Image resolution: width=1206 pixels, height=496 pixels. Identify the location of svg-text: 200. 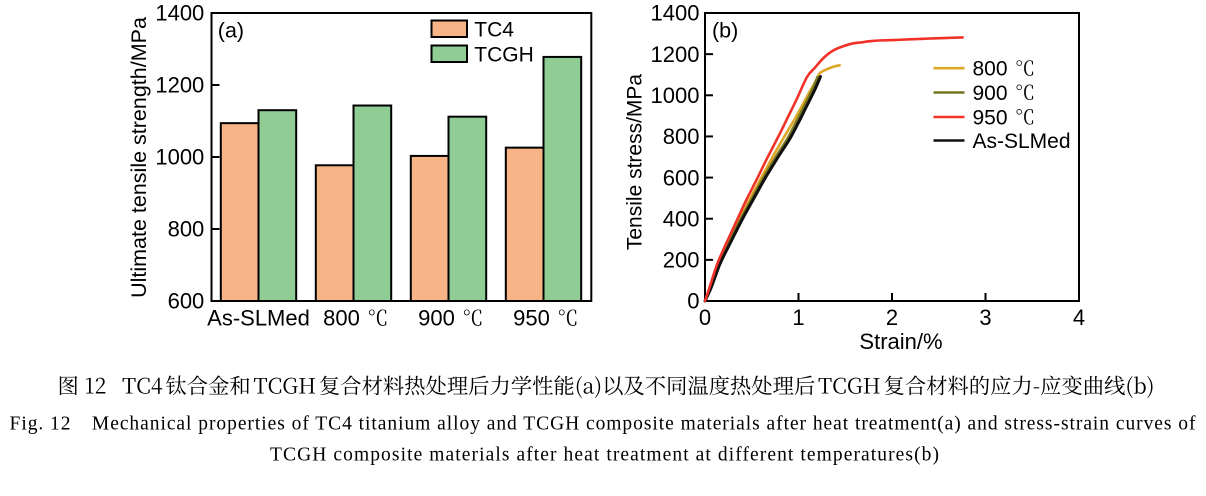
(681, 260).